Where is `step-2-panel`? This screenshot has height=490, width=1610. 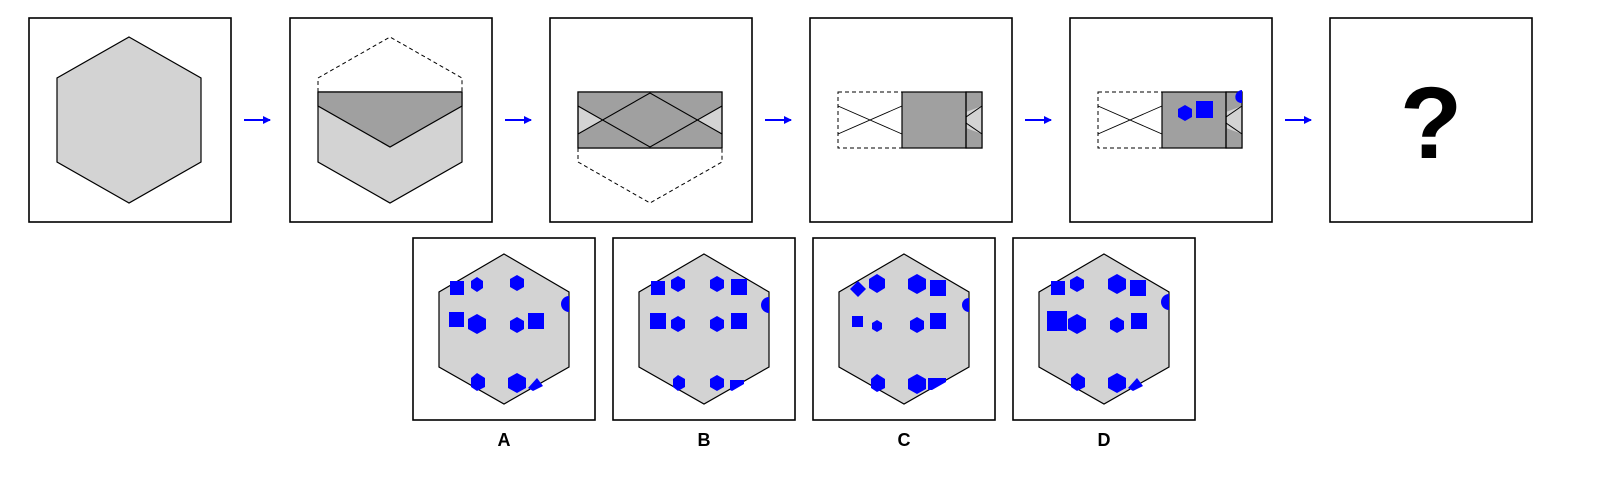
step-2-panel is located at coordinates (391, 120).